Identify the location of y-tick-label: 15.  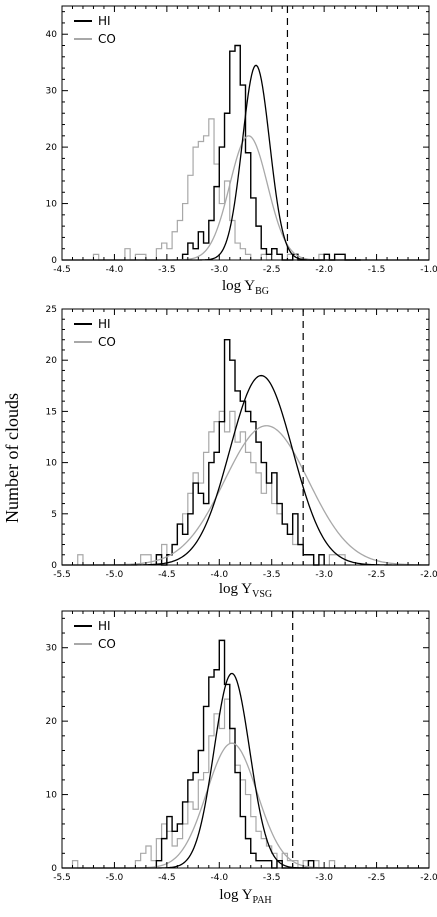
(51, 412).